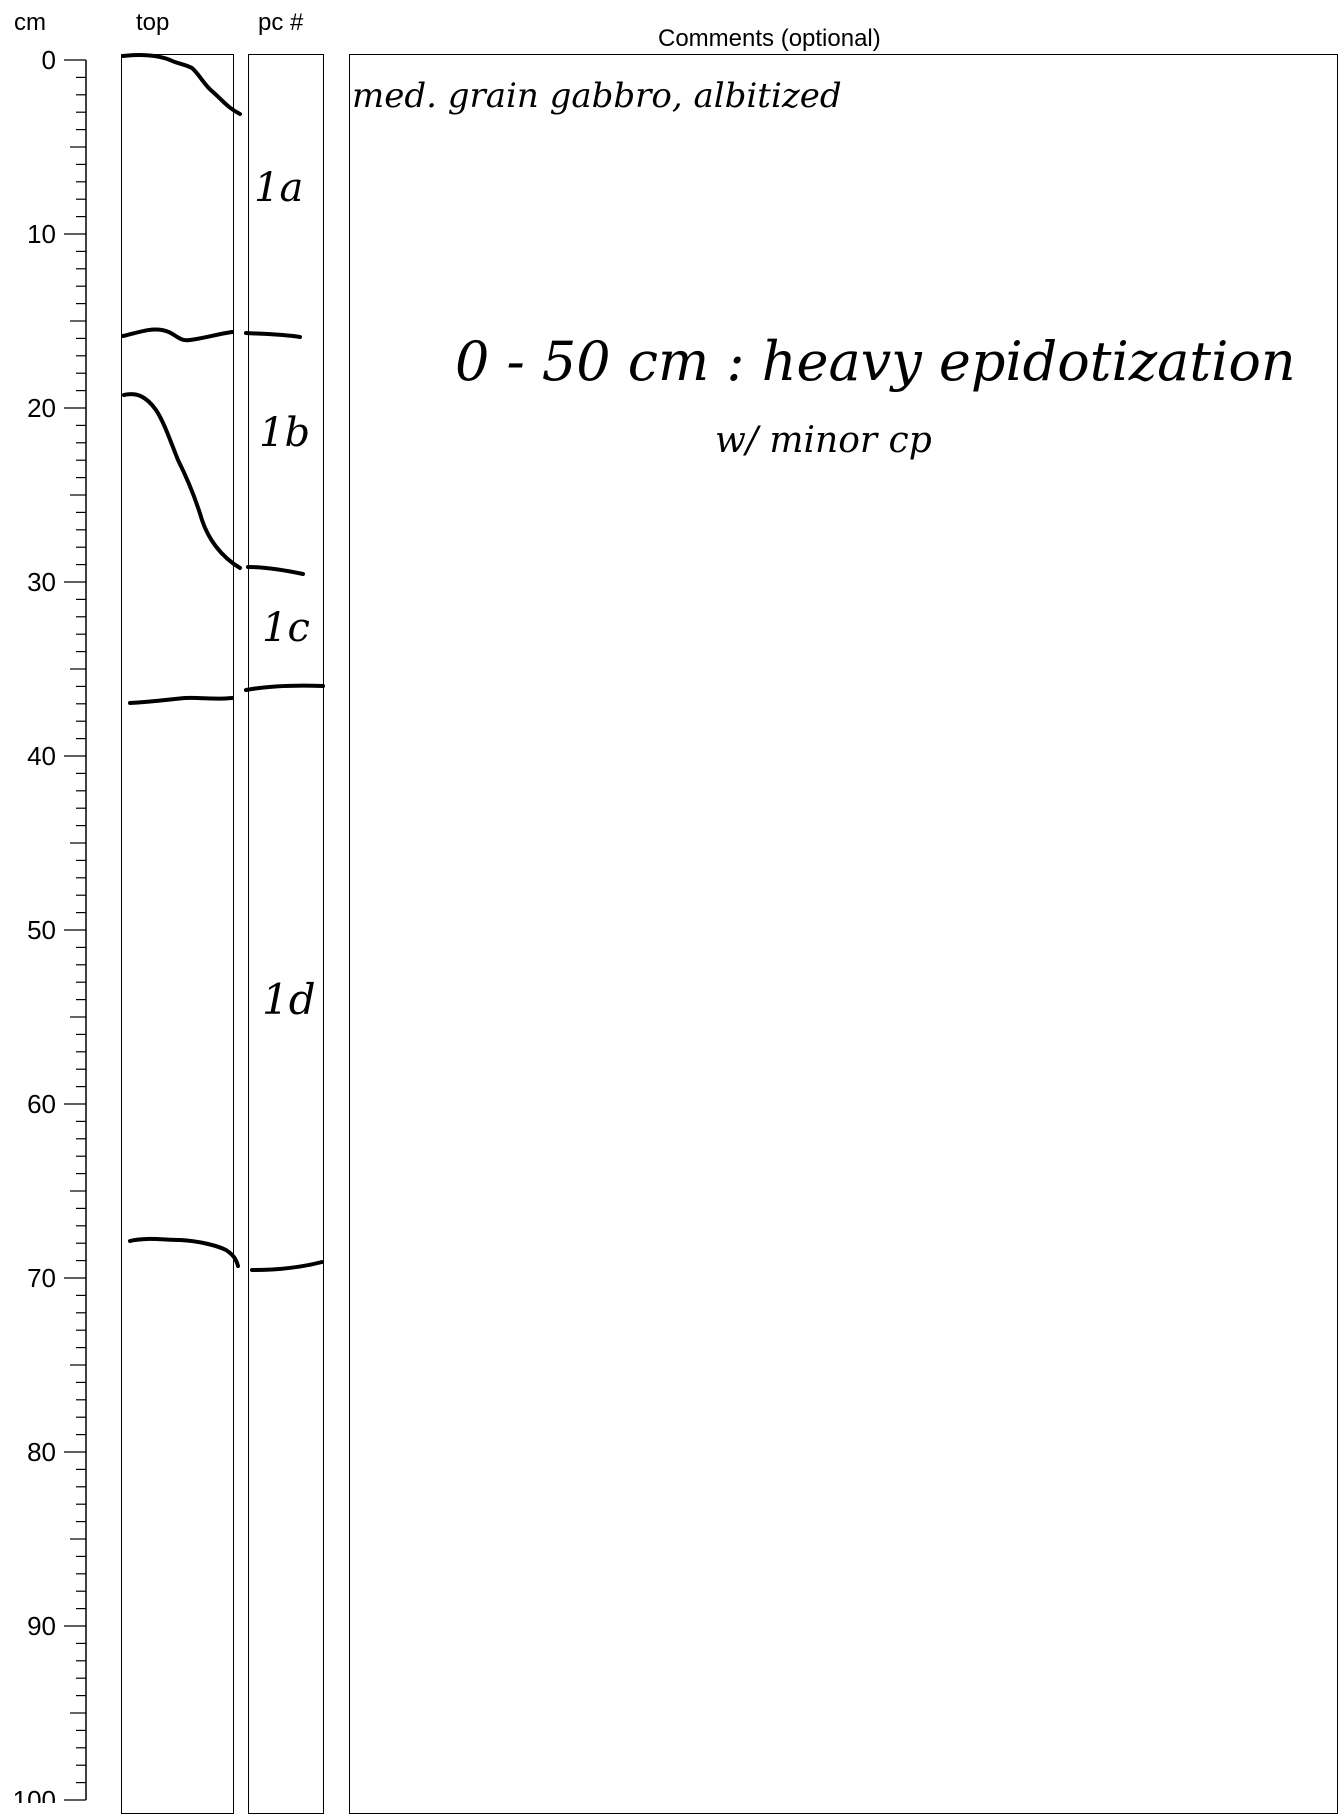  Describe the element at coordinates (49, 60) in the screenshot. I see `depth-tick-label: 0` at that location.